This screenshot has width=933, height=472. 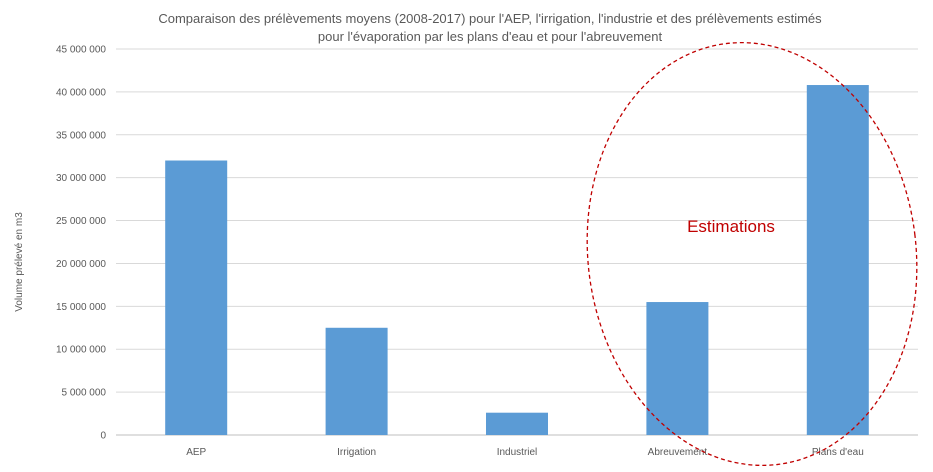 I want to click on x-tick-label: AEP, so click(x=196, y=452).